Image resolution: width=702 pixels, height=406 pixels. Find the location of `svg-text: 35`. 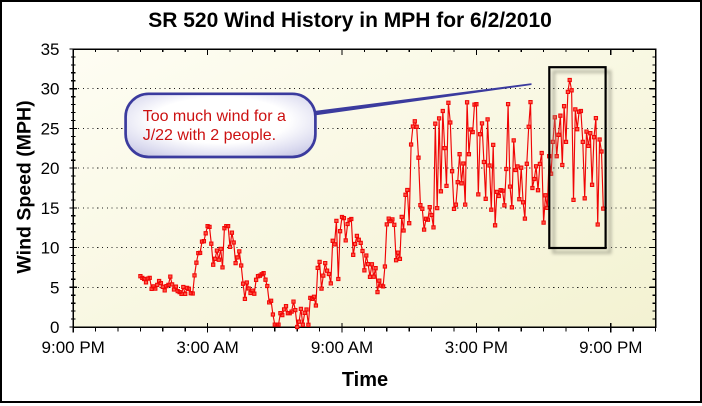

svg-text: 35 is located at coordinates (50, 49).